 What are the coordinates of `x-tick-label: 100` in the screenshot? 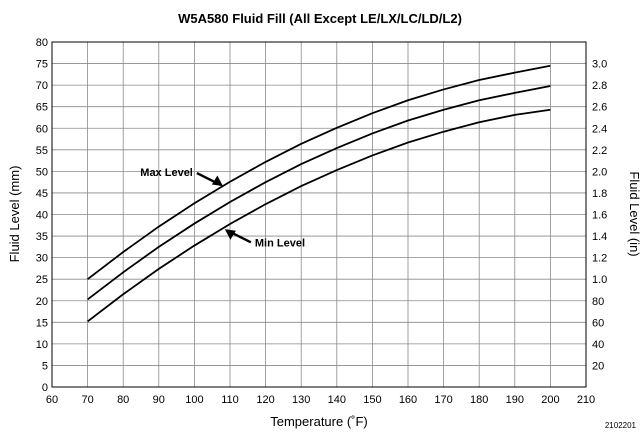 It's located at (194, 400).